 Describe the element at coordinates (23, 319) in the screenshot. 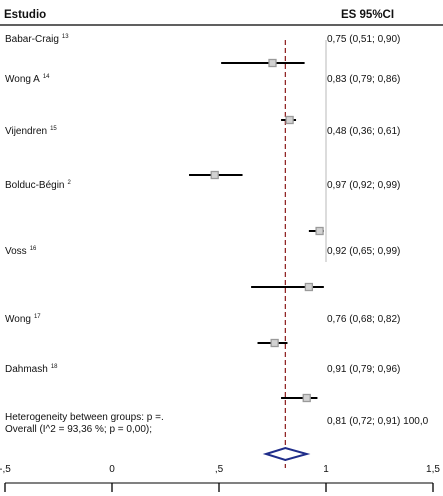

I see `study-label-6: Wong 17` at that location.